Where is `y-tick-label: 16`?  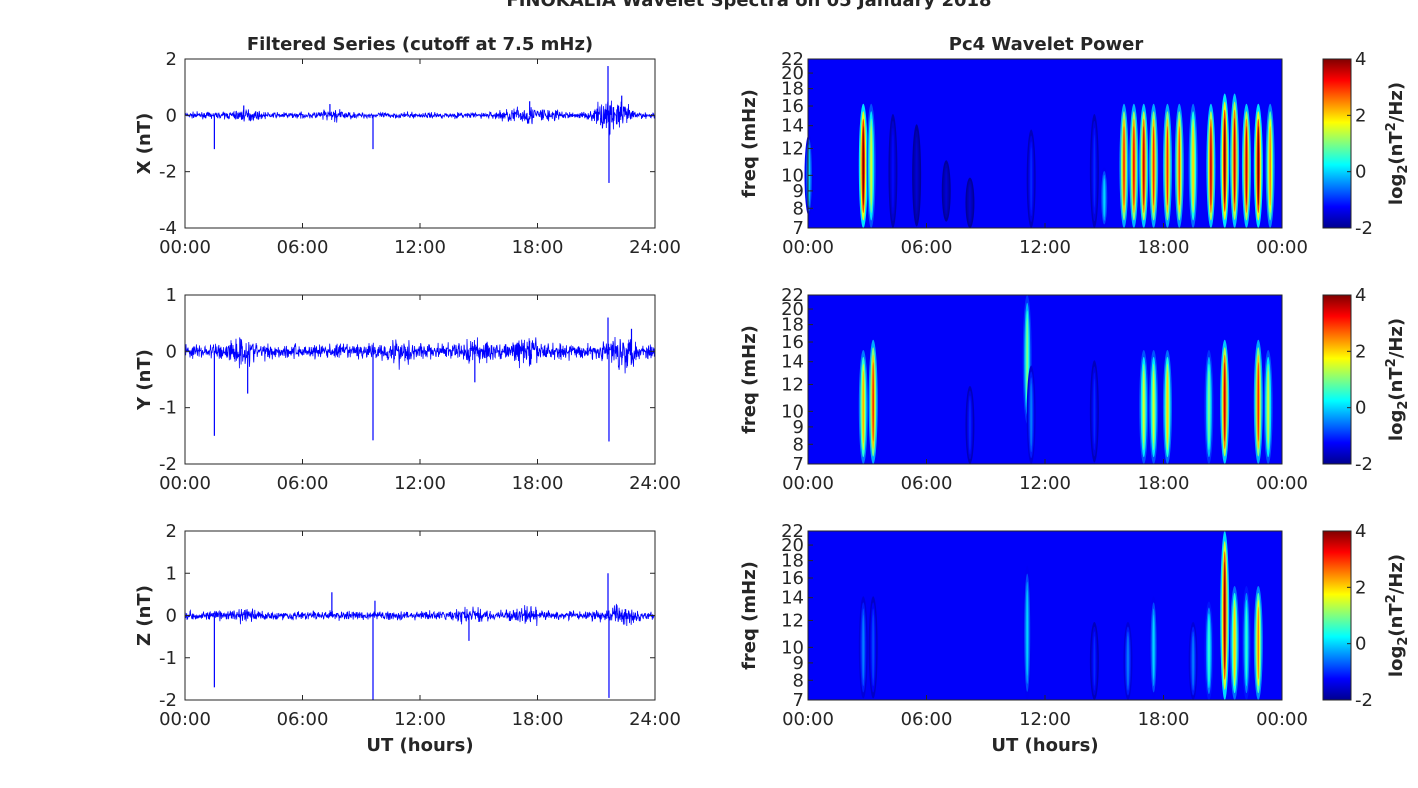 y-tick-label: 16 is located at coordinates (792, 578).